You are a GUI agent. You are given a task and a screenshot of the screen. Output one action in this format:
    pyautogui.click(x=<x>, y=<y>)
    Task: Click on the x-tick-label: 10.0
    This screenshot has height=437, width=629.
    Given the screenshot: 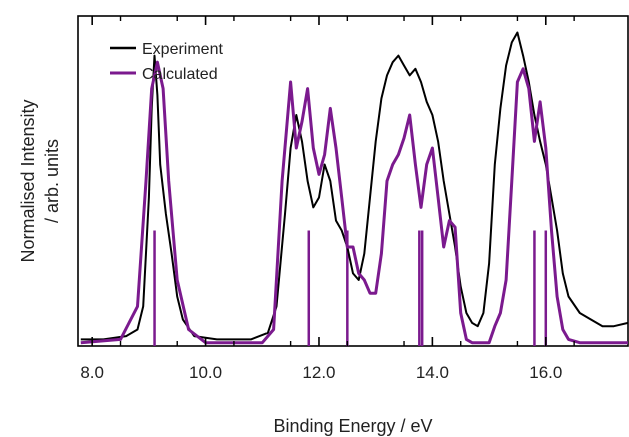 What is the action you would take?
    pyautogui.click(x=205, y=372)
    